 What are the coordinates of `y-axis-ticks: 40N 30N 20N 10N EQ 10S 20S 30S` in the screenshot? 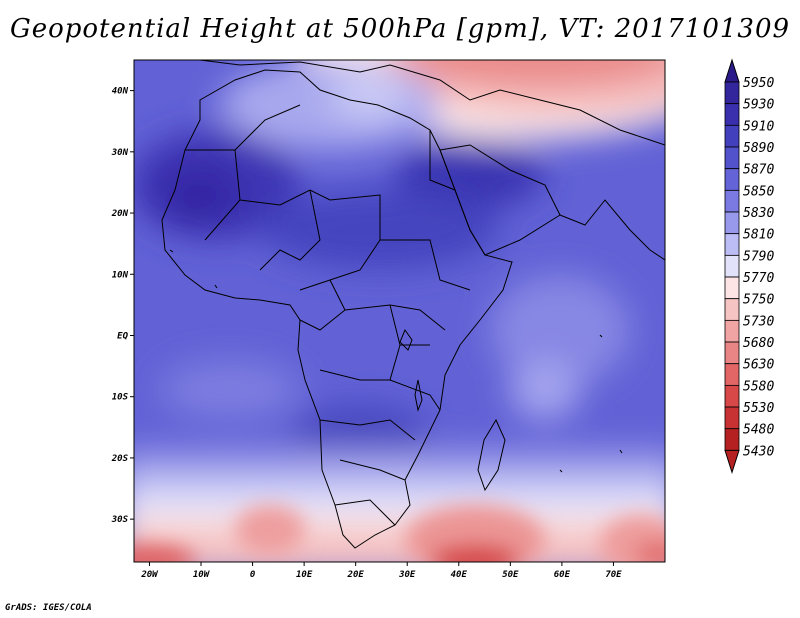 It's located at (122, 306).